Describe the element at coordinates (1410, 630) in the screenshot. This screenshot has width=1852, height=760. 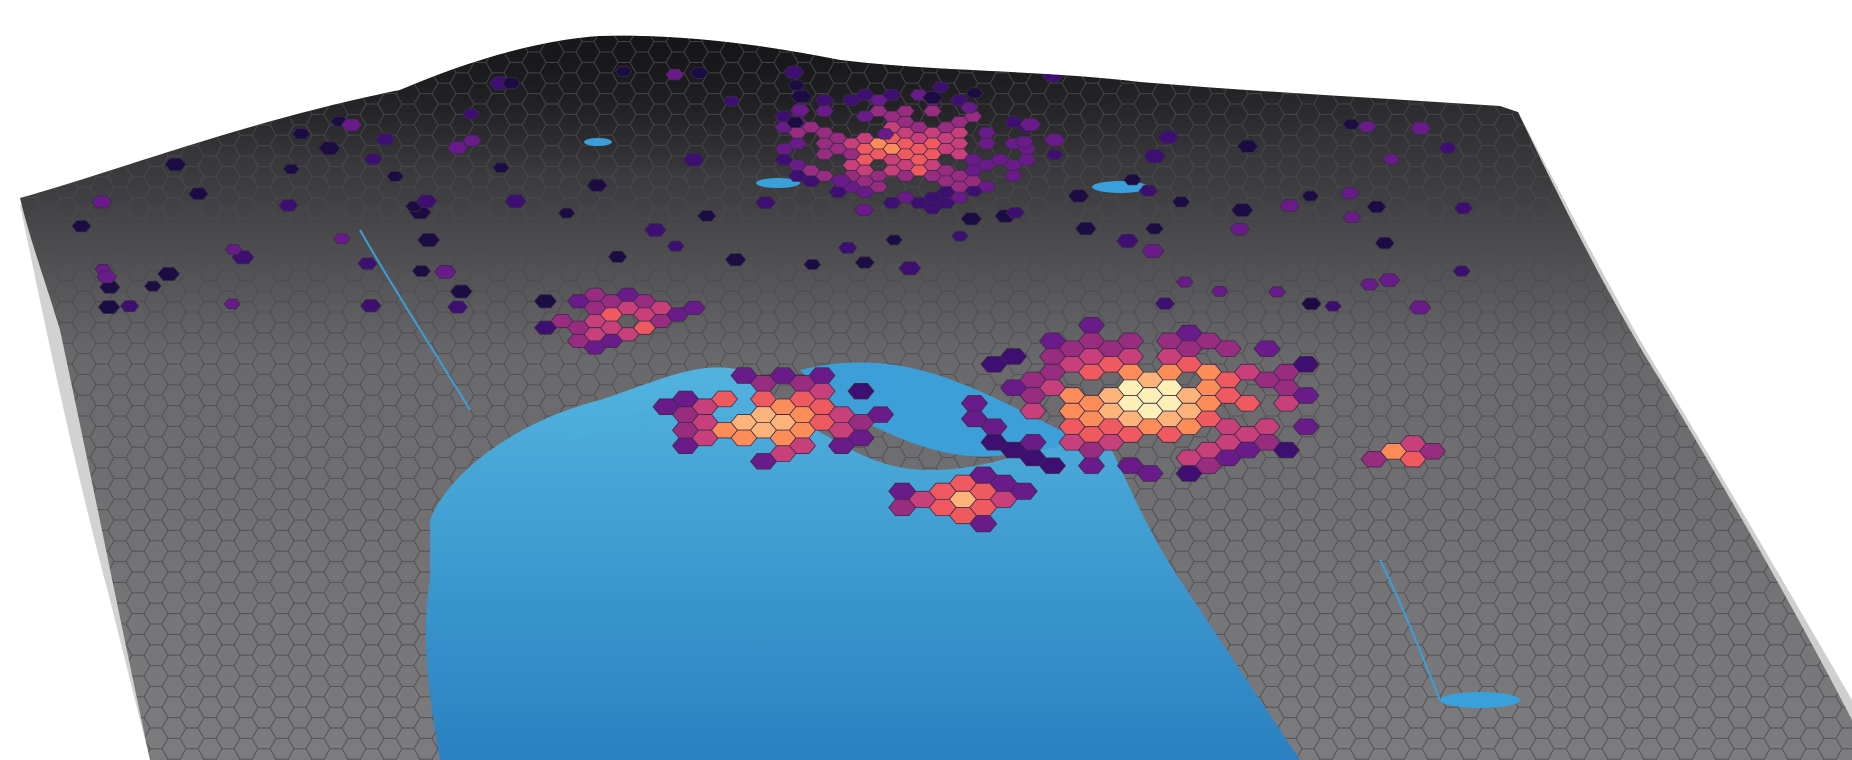
I see `stream-east` at that location.